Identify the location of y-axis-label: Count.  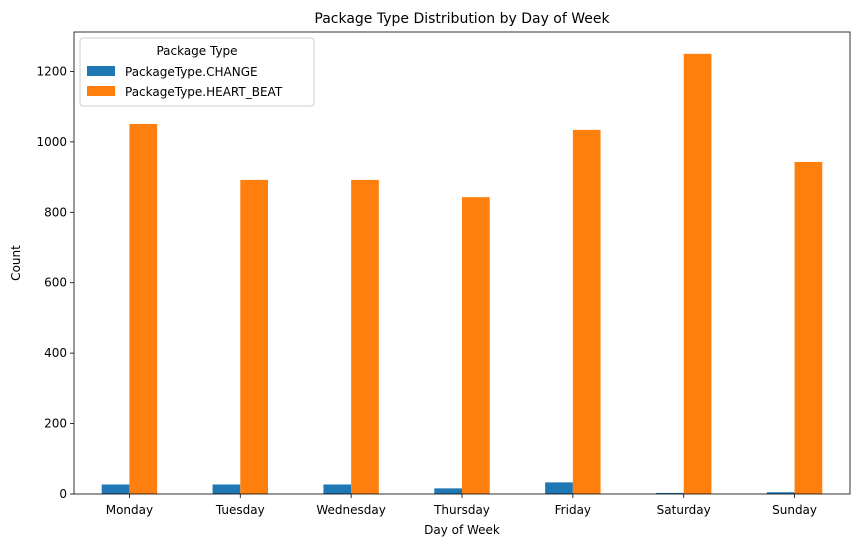
(16, 263).